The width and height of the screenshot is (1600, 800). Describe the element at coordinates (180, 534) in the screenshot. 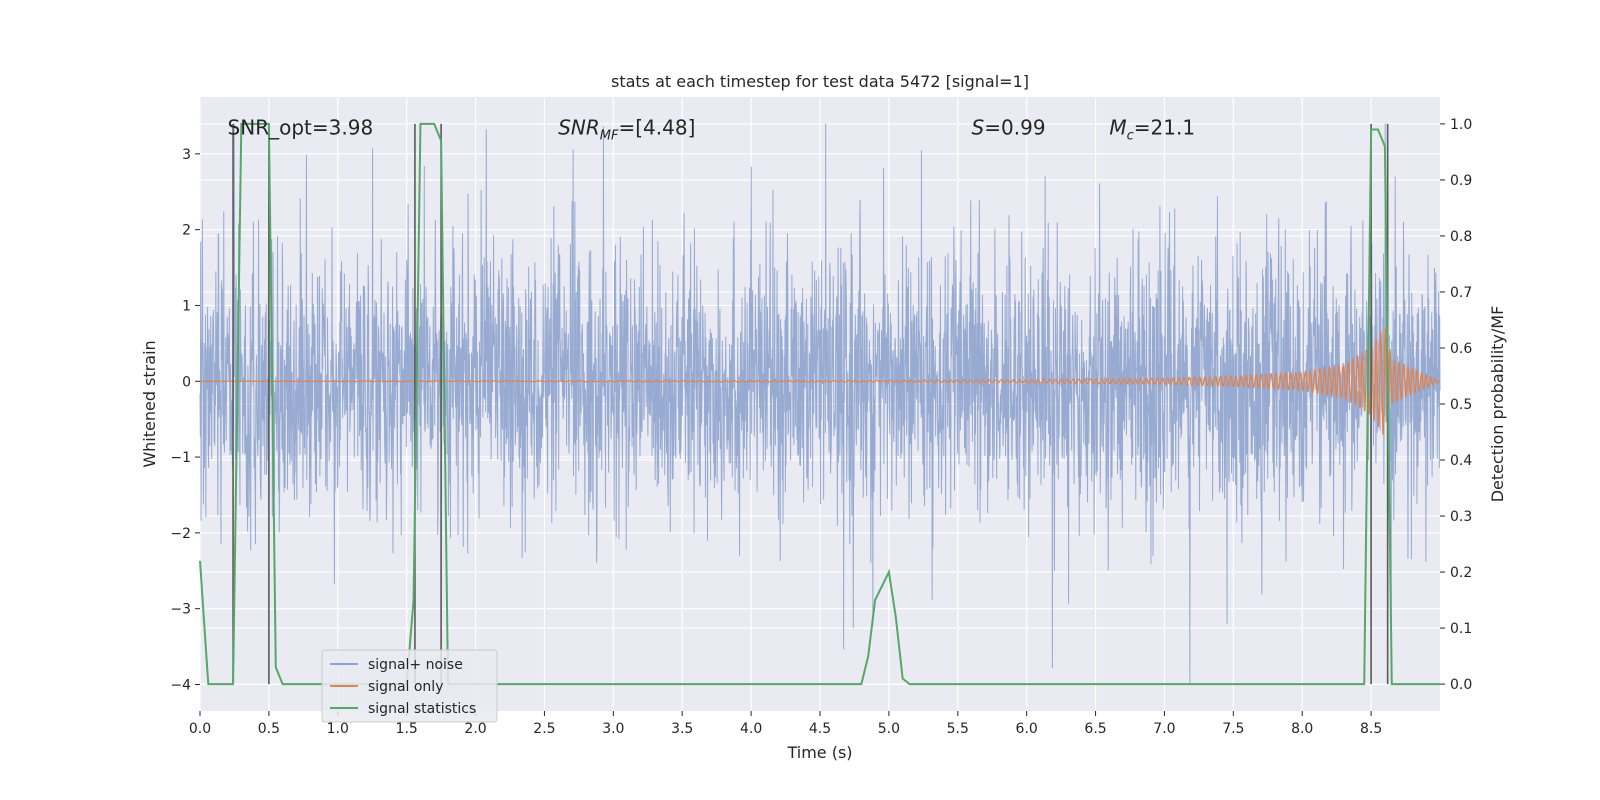

I see `y-left-tick-label: −2` at that location.